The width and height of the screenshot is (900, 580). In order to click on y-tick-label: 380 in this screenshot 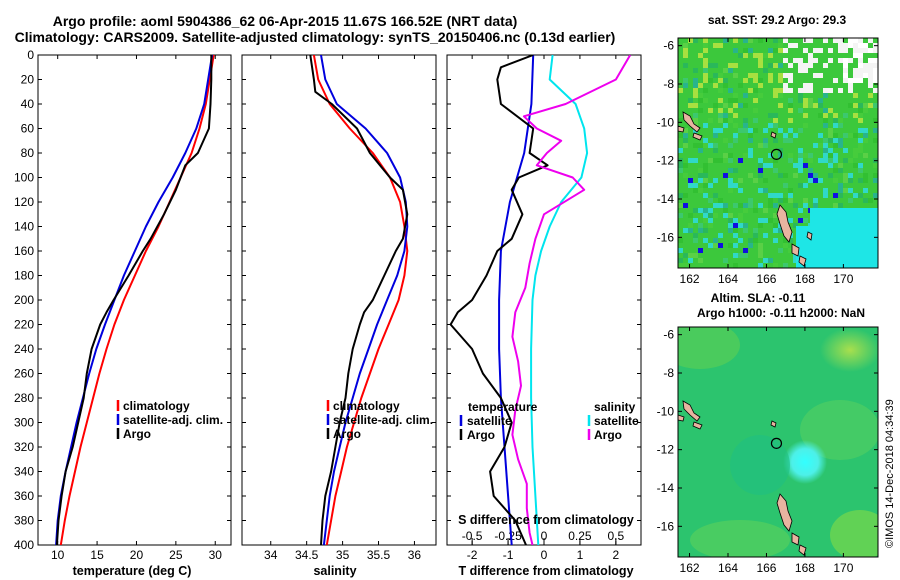, I will do `click(24, 521)`.